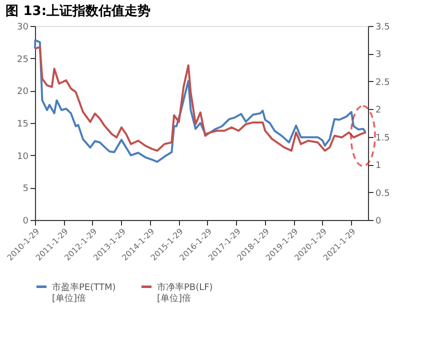 The image size is (426, 337). I want to click on y-tick-label: 5, so click(25, 189).